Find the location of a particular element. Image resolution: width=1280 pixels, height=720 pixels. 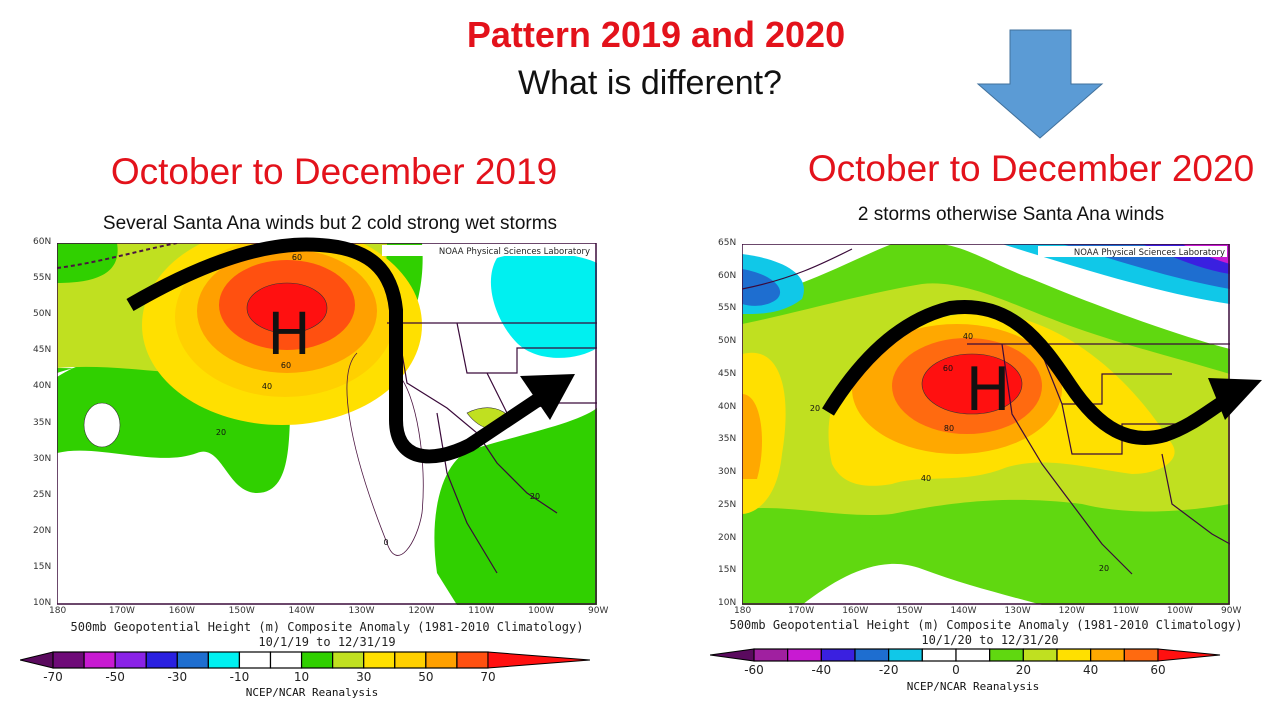

date-range-2019: 10/1/19 to 12/31/19 is located at coordinates (327, 642).